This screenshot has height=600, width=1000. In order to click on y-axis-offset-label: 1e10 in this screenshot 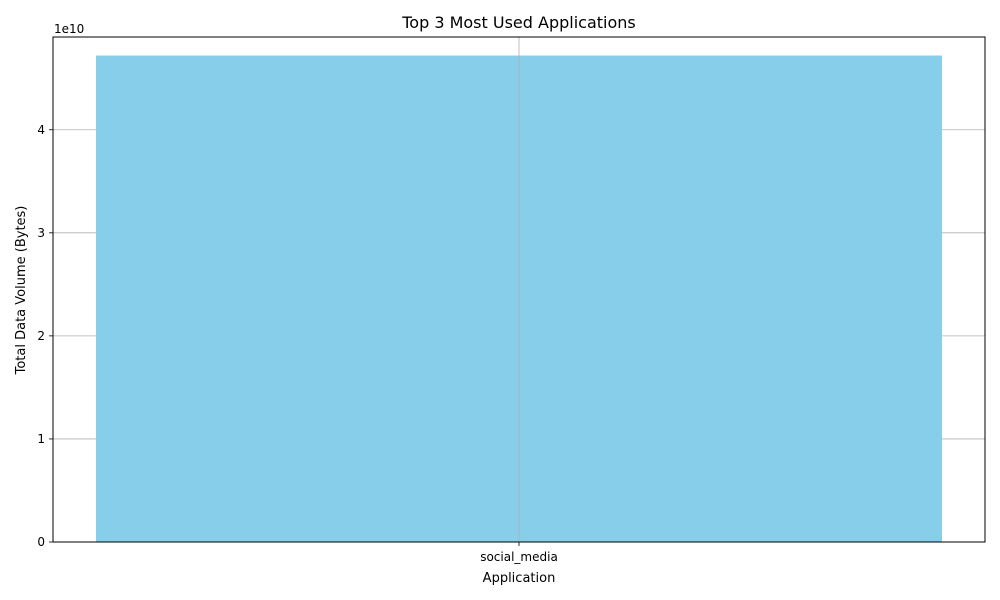, I will do `click(69, 29)`.